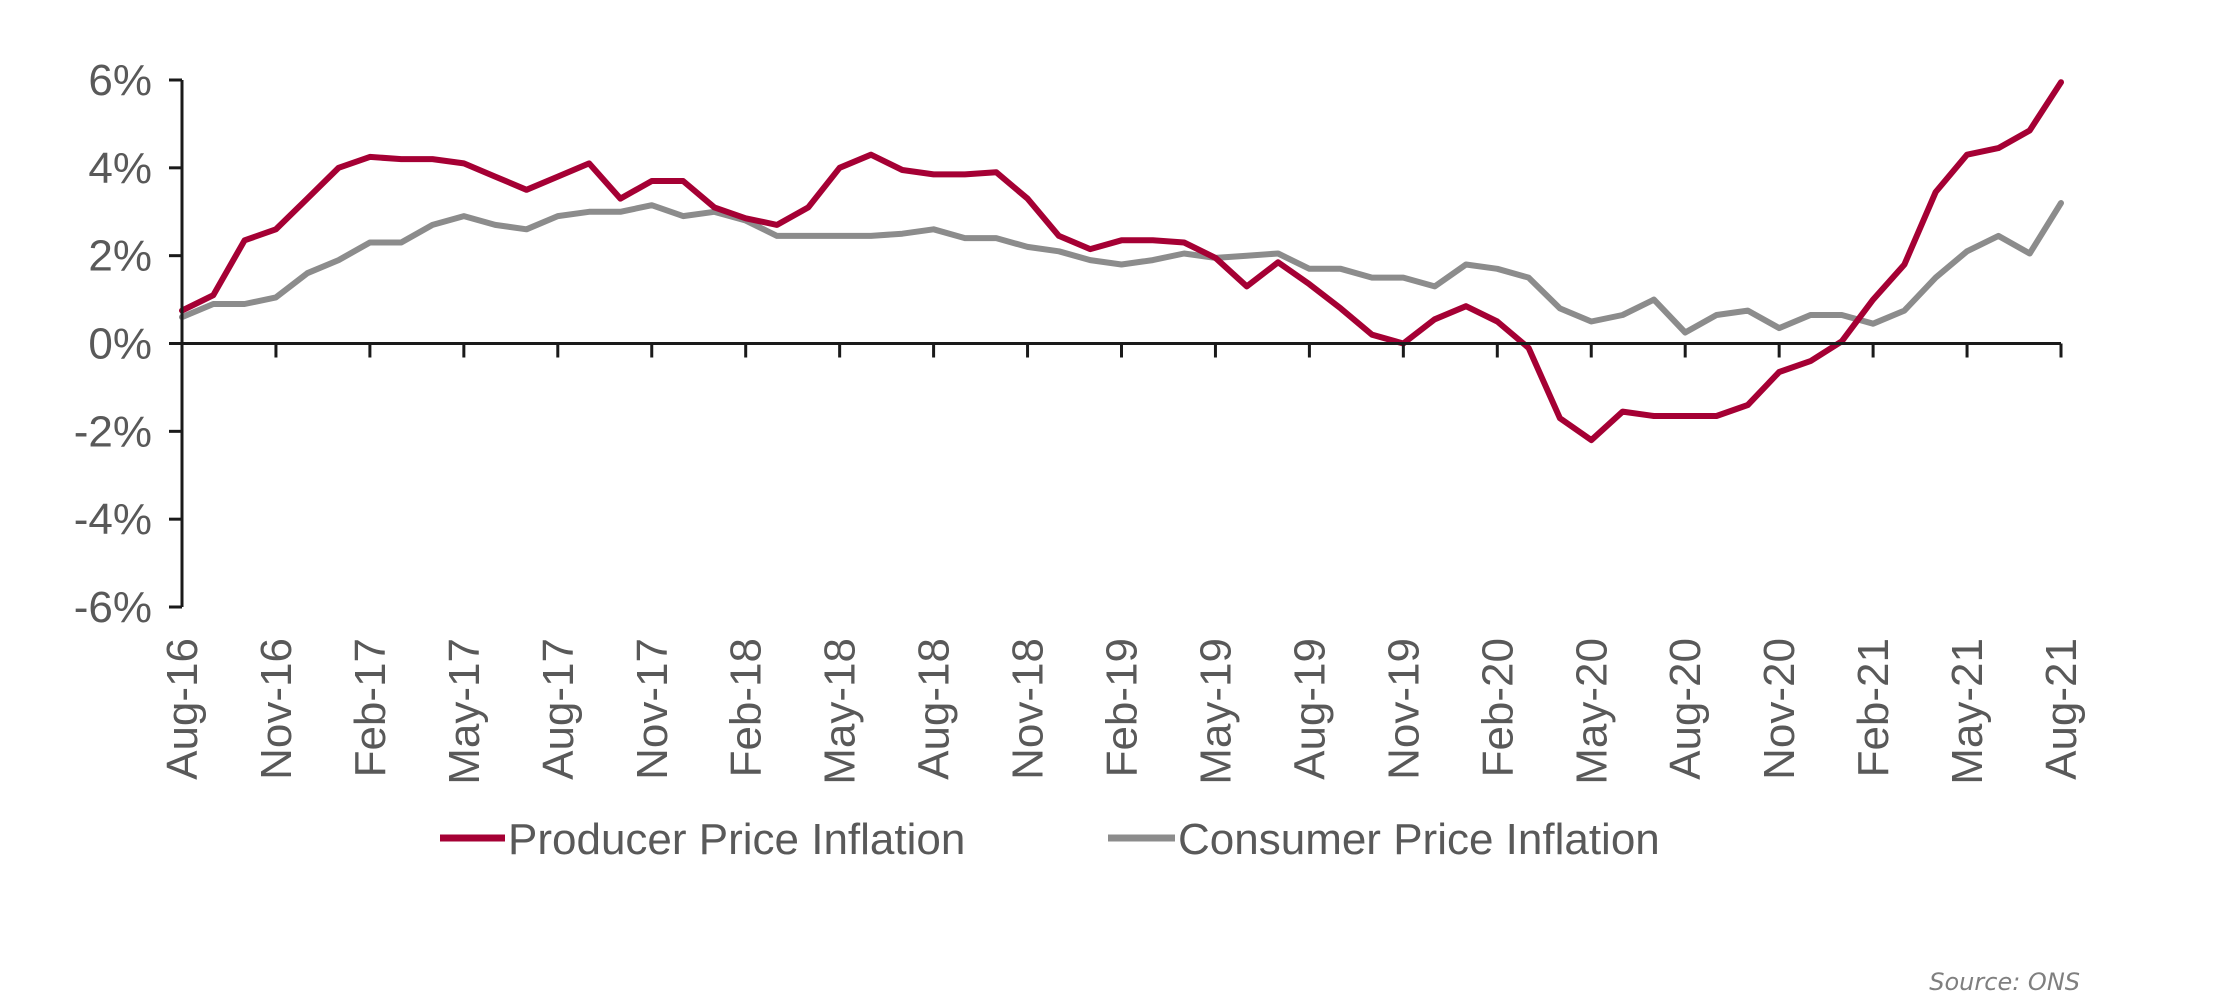 This screenshot has width=2240, height=1000. I want to click on x-tick-label: Aug-18, so click(934, 709).